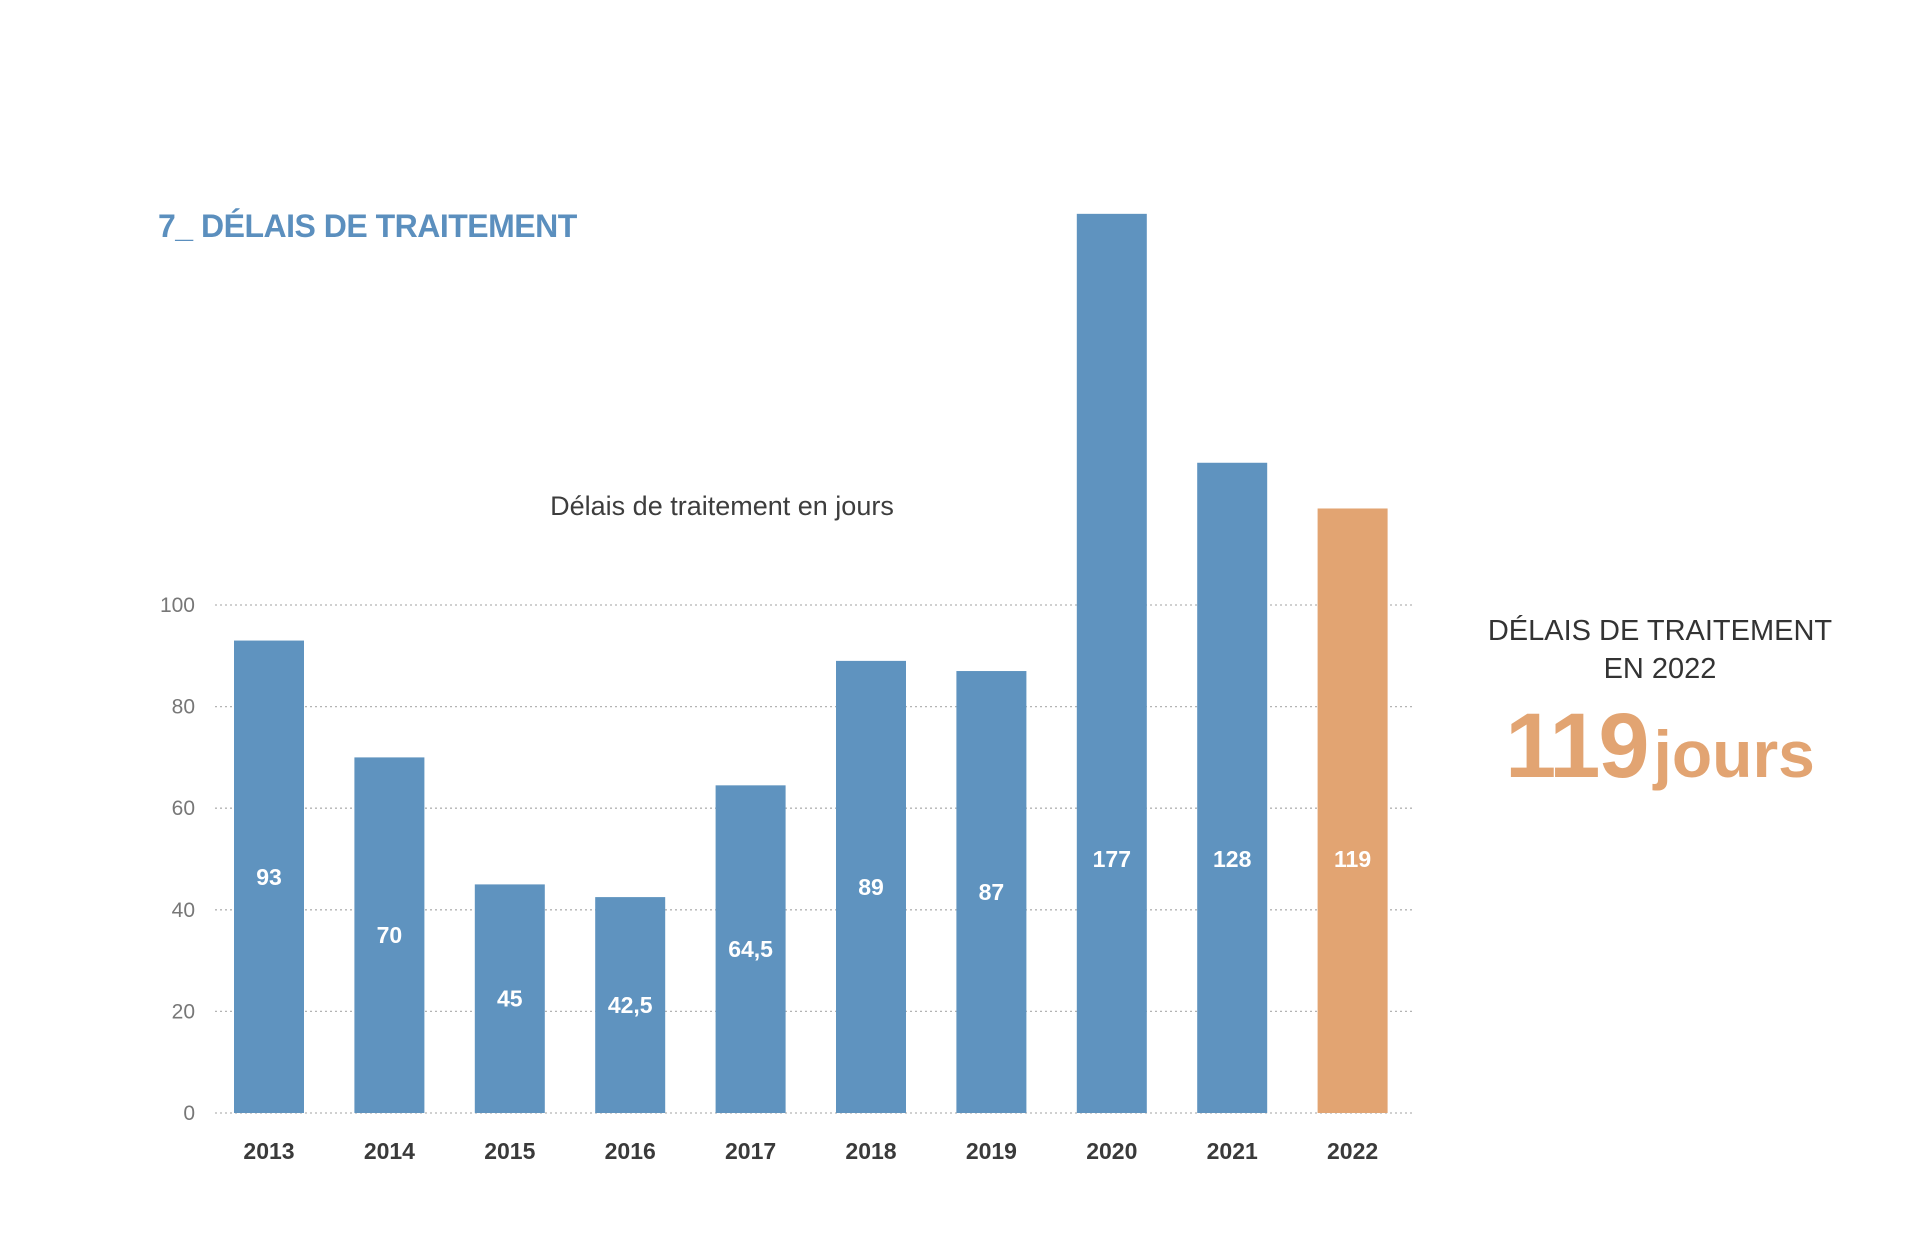 The height and width of the screenshot is (1256, 1908). I want to click on bar-value-label: 87, so click(992, 892).